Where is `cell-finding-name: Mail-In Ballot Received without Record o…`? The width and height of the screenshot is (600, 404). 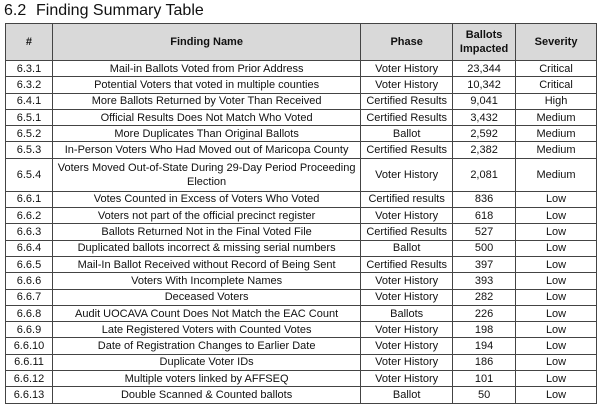
cell-finding-name: Mail-In Ballot Received without Record o… is located at coordinates (206, 264).